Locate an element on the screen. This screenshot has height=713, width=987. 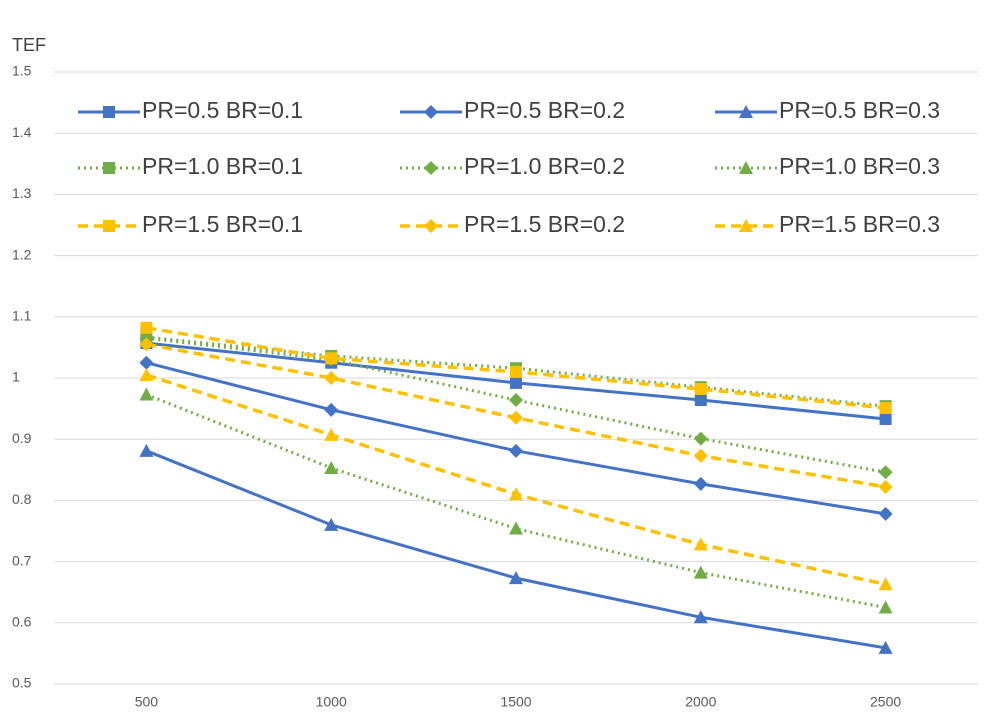
y-tick-label: 0.7 is located at coordinates (22, 560).